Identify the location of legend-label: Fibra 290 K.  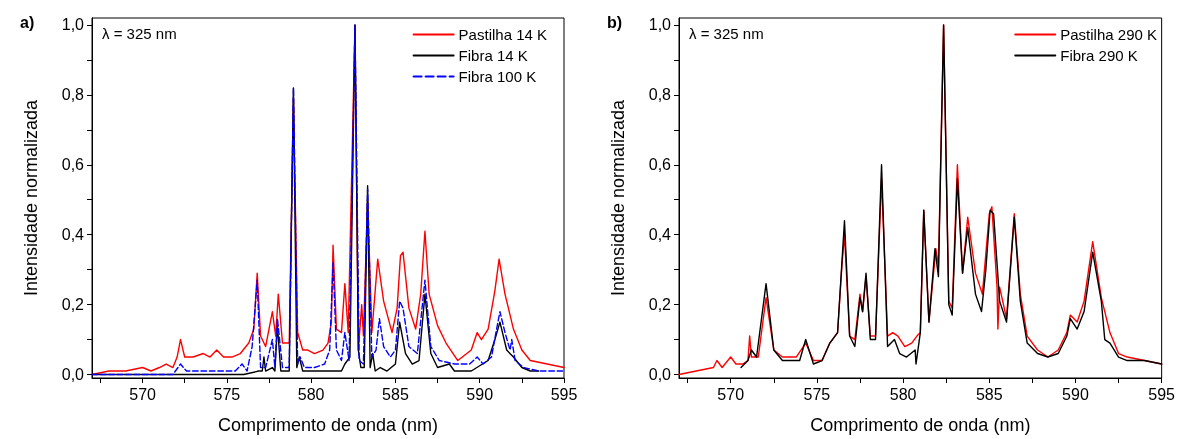
(1098, 55).